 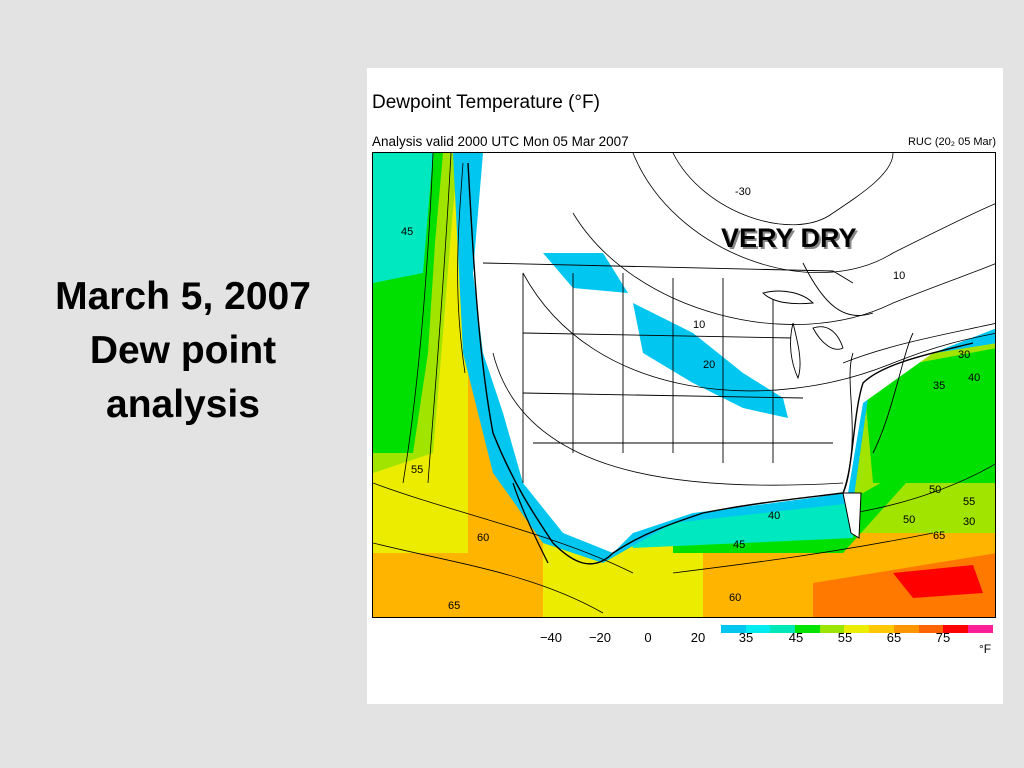 I want to click on legend-tick-label: −20, so click(x=600, y=637).